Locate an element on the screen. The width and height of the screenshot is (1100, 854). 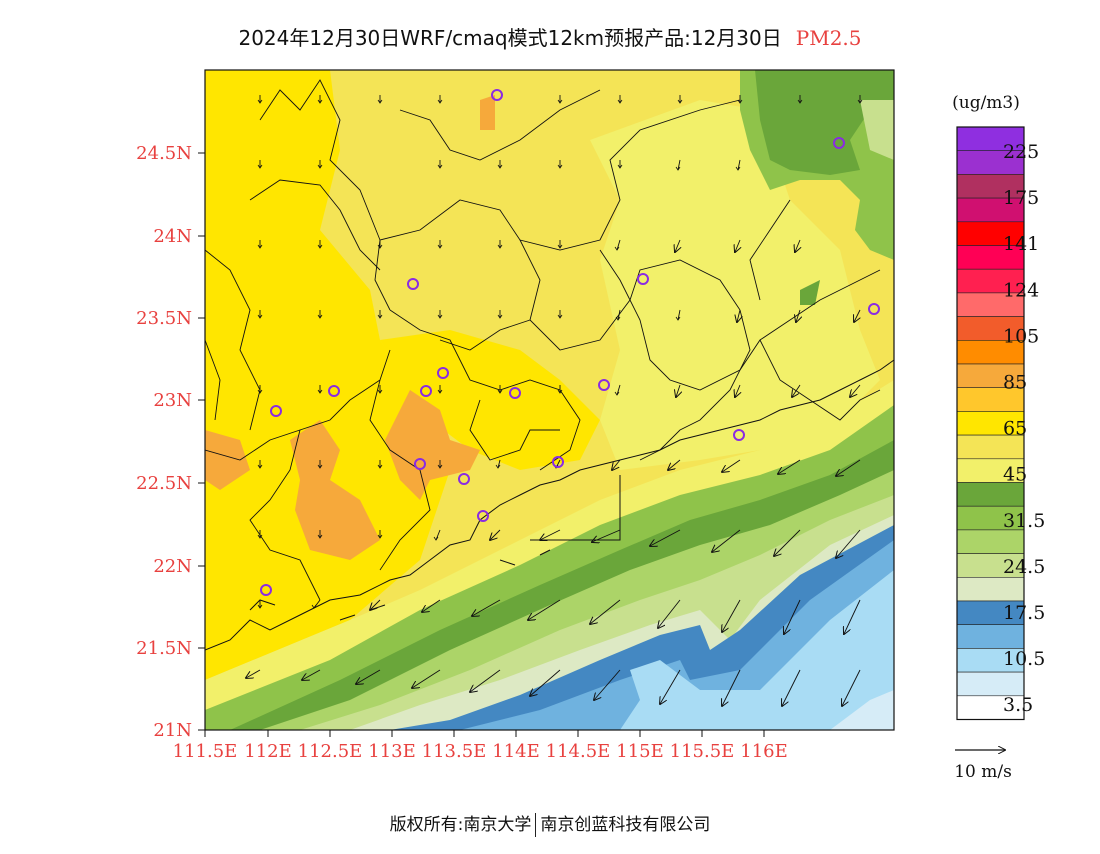
lon-tick-label: 112.5E is located at coordinates (330, 751).